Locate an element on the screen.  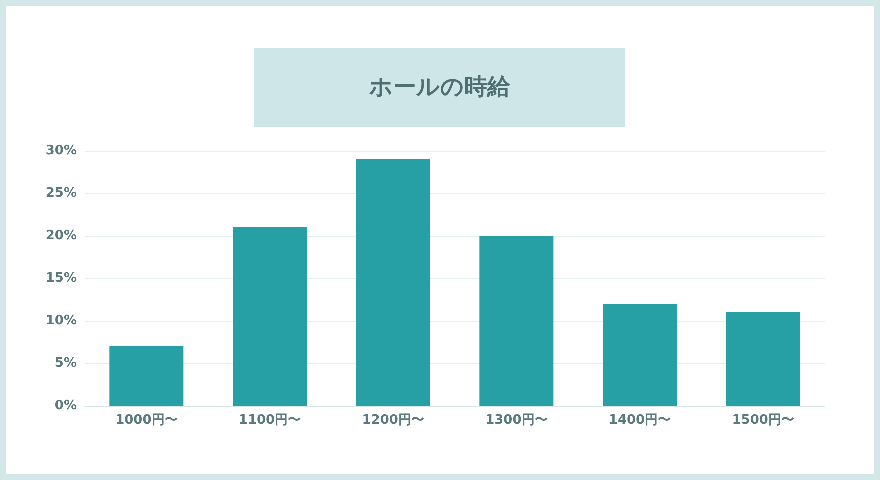
y-tick-label: 15% is located at coordinates (61, 278).